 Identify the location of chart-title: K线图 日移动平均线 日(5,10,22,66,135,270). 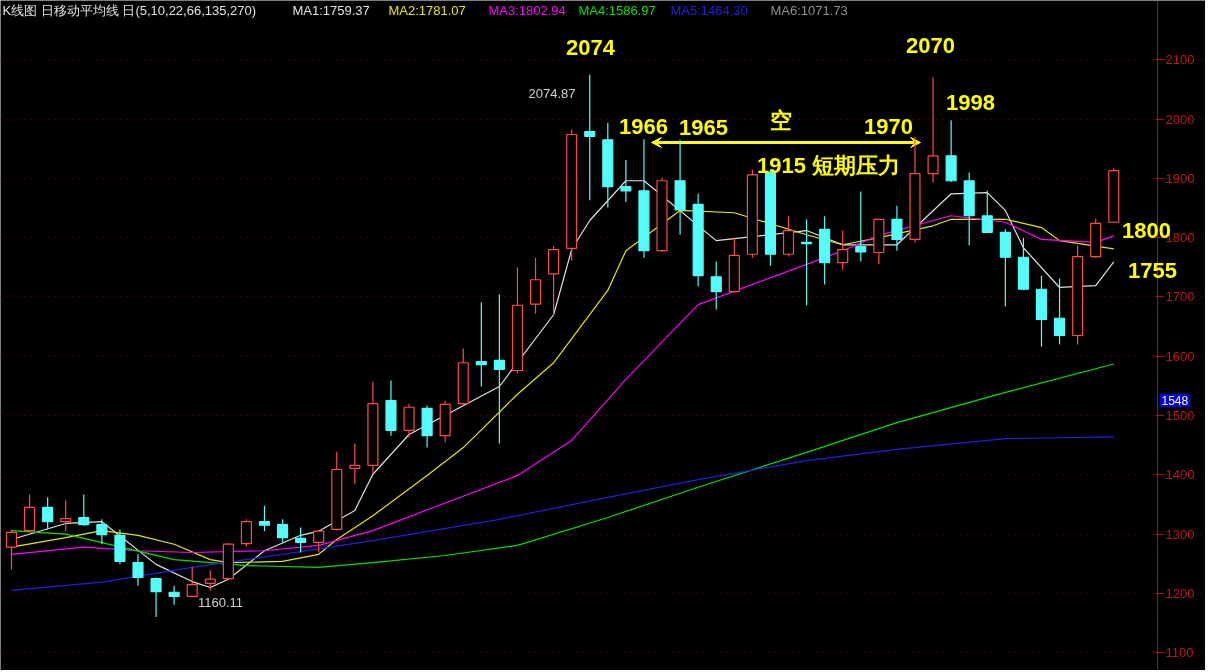
(129, 10).